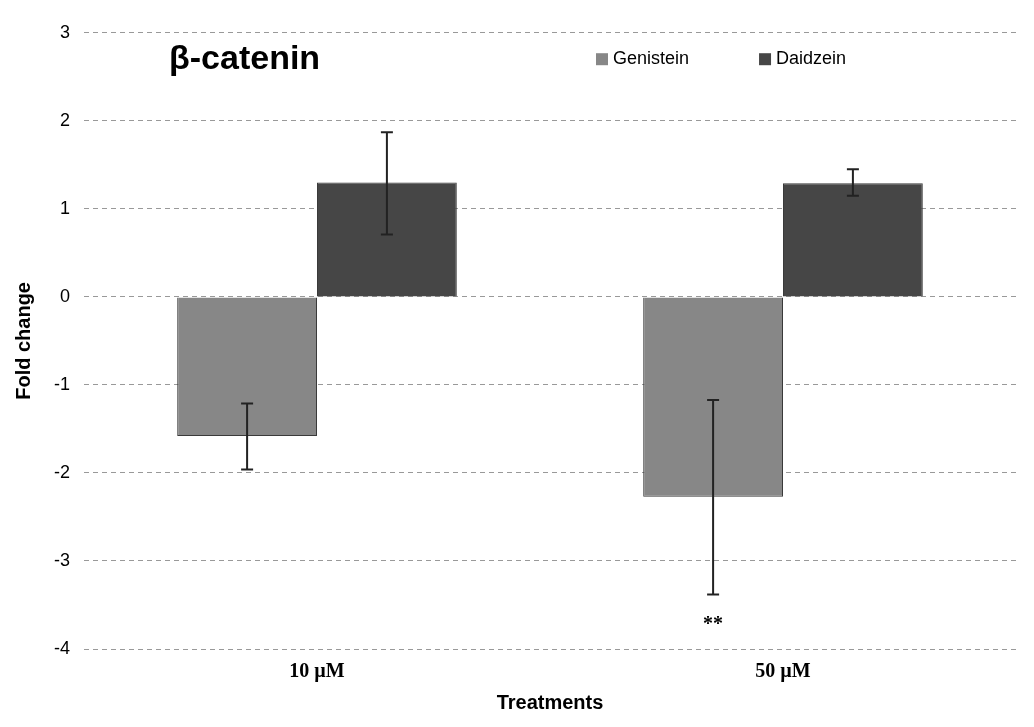 The height and width of the screenshot is (727, 1034). I want to click on y-tick-label: 1, so click(64, 207).